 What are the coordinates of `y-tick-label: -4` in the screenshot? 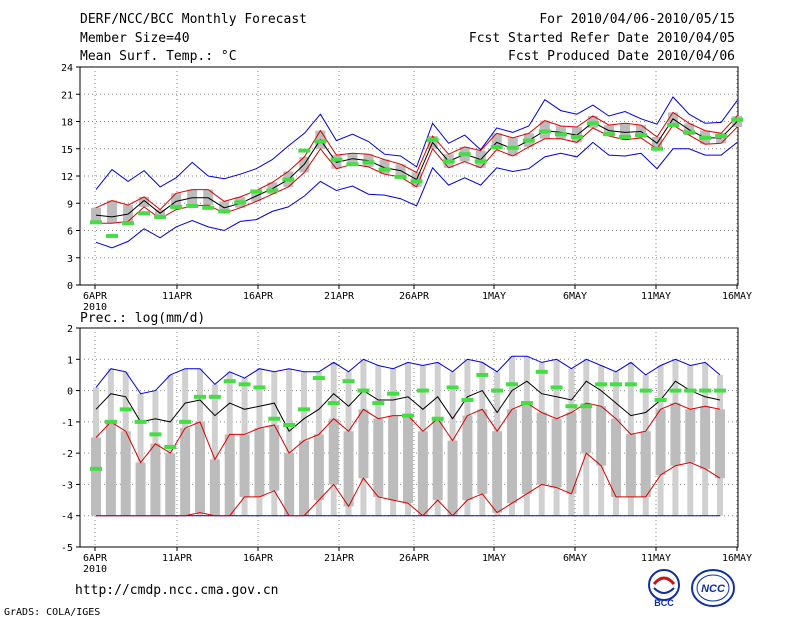 It's located at (67, 517).